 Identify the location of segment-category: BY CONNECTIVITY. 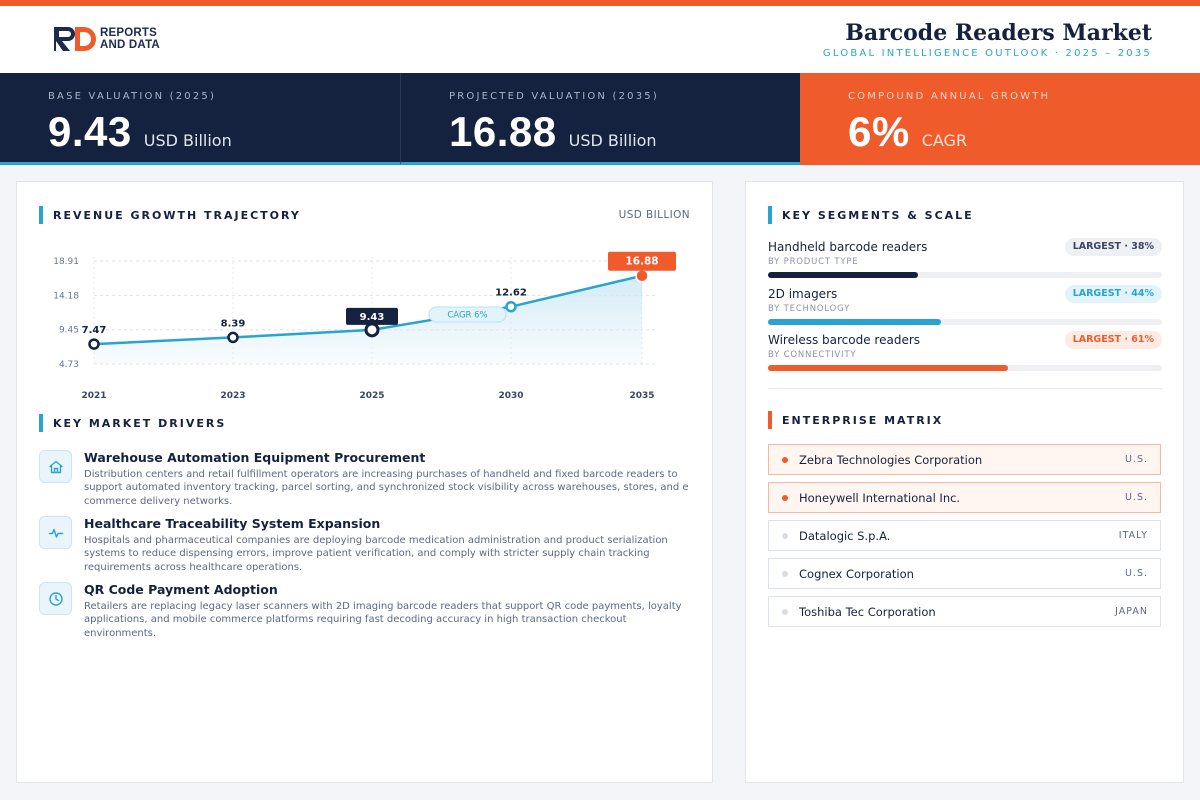
(812, 355).